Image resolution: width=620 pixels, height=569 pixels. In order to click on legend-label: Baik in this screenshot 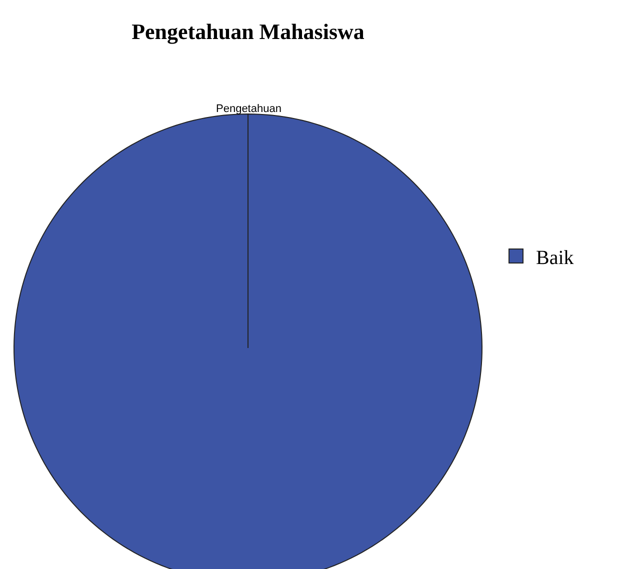, I will do `click(555, 257)`.